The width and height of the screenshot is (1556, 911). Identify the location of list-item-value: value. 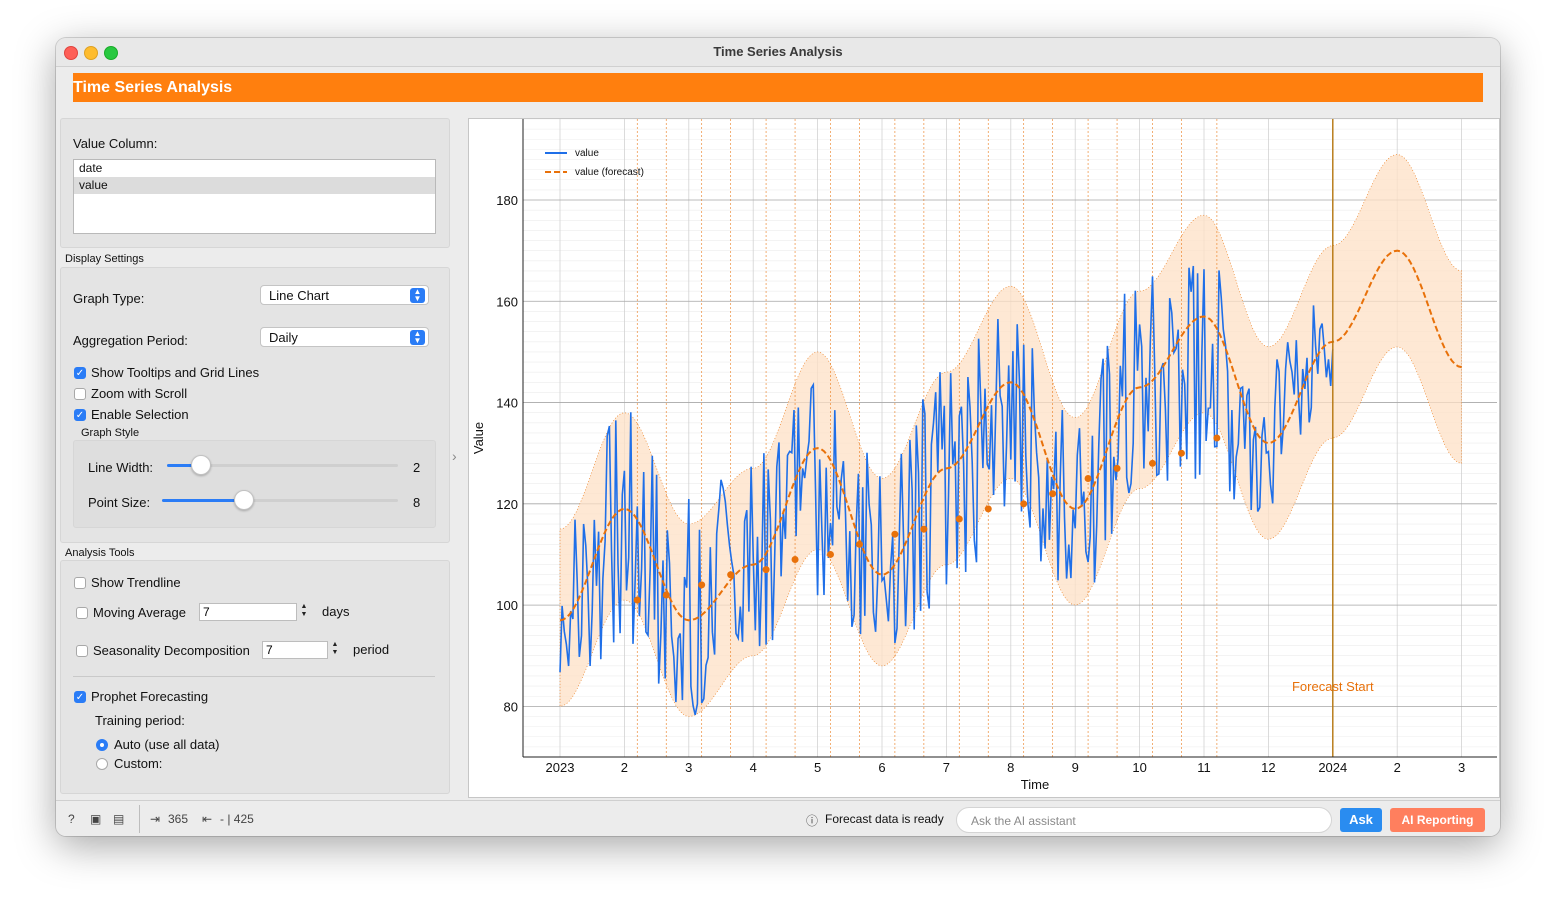
(254, 185).